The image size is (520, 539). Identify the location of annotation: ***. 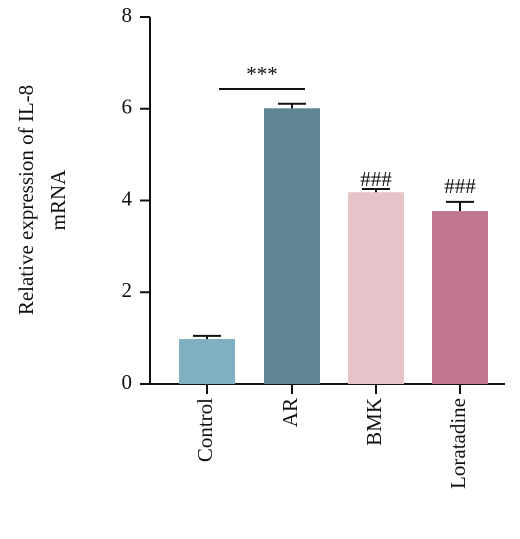
(262, 74).